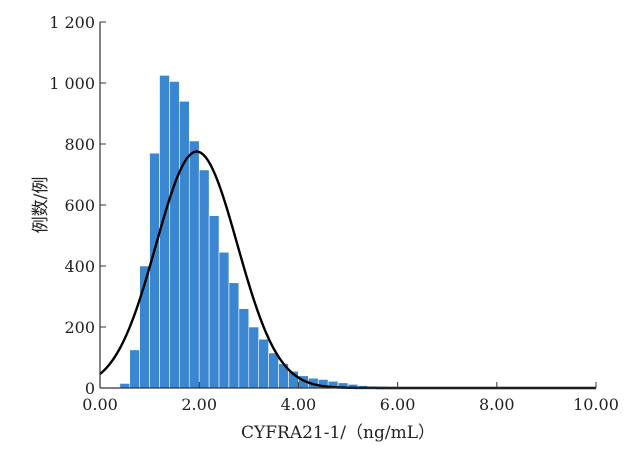 This screenshot has height=450, width=636. I want to click on x-tick-label: 8.00, so click(497, 404).